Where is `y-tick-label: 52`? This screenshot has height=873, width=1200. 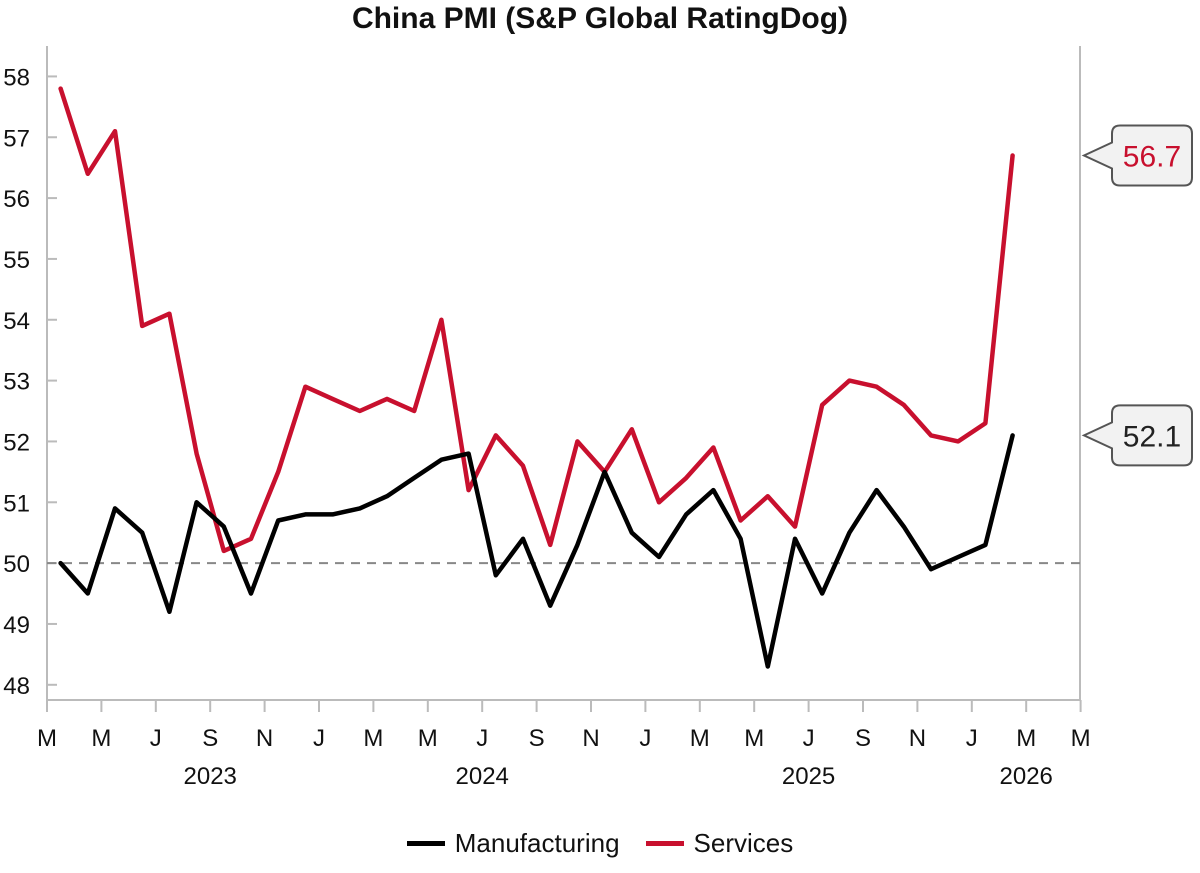 y-tick-label: 52 is located at coordinates (16, 442).